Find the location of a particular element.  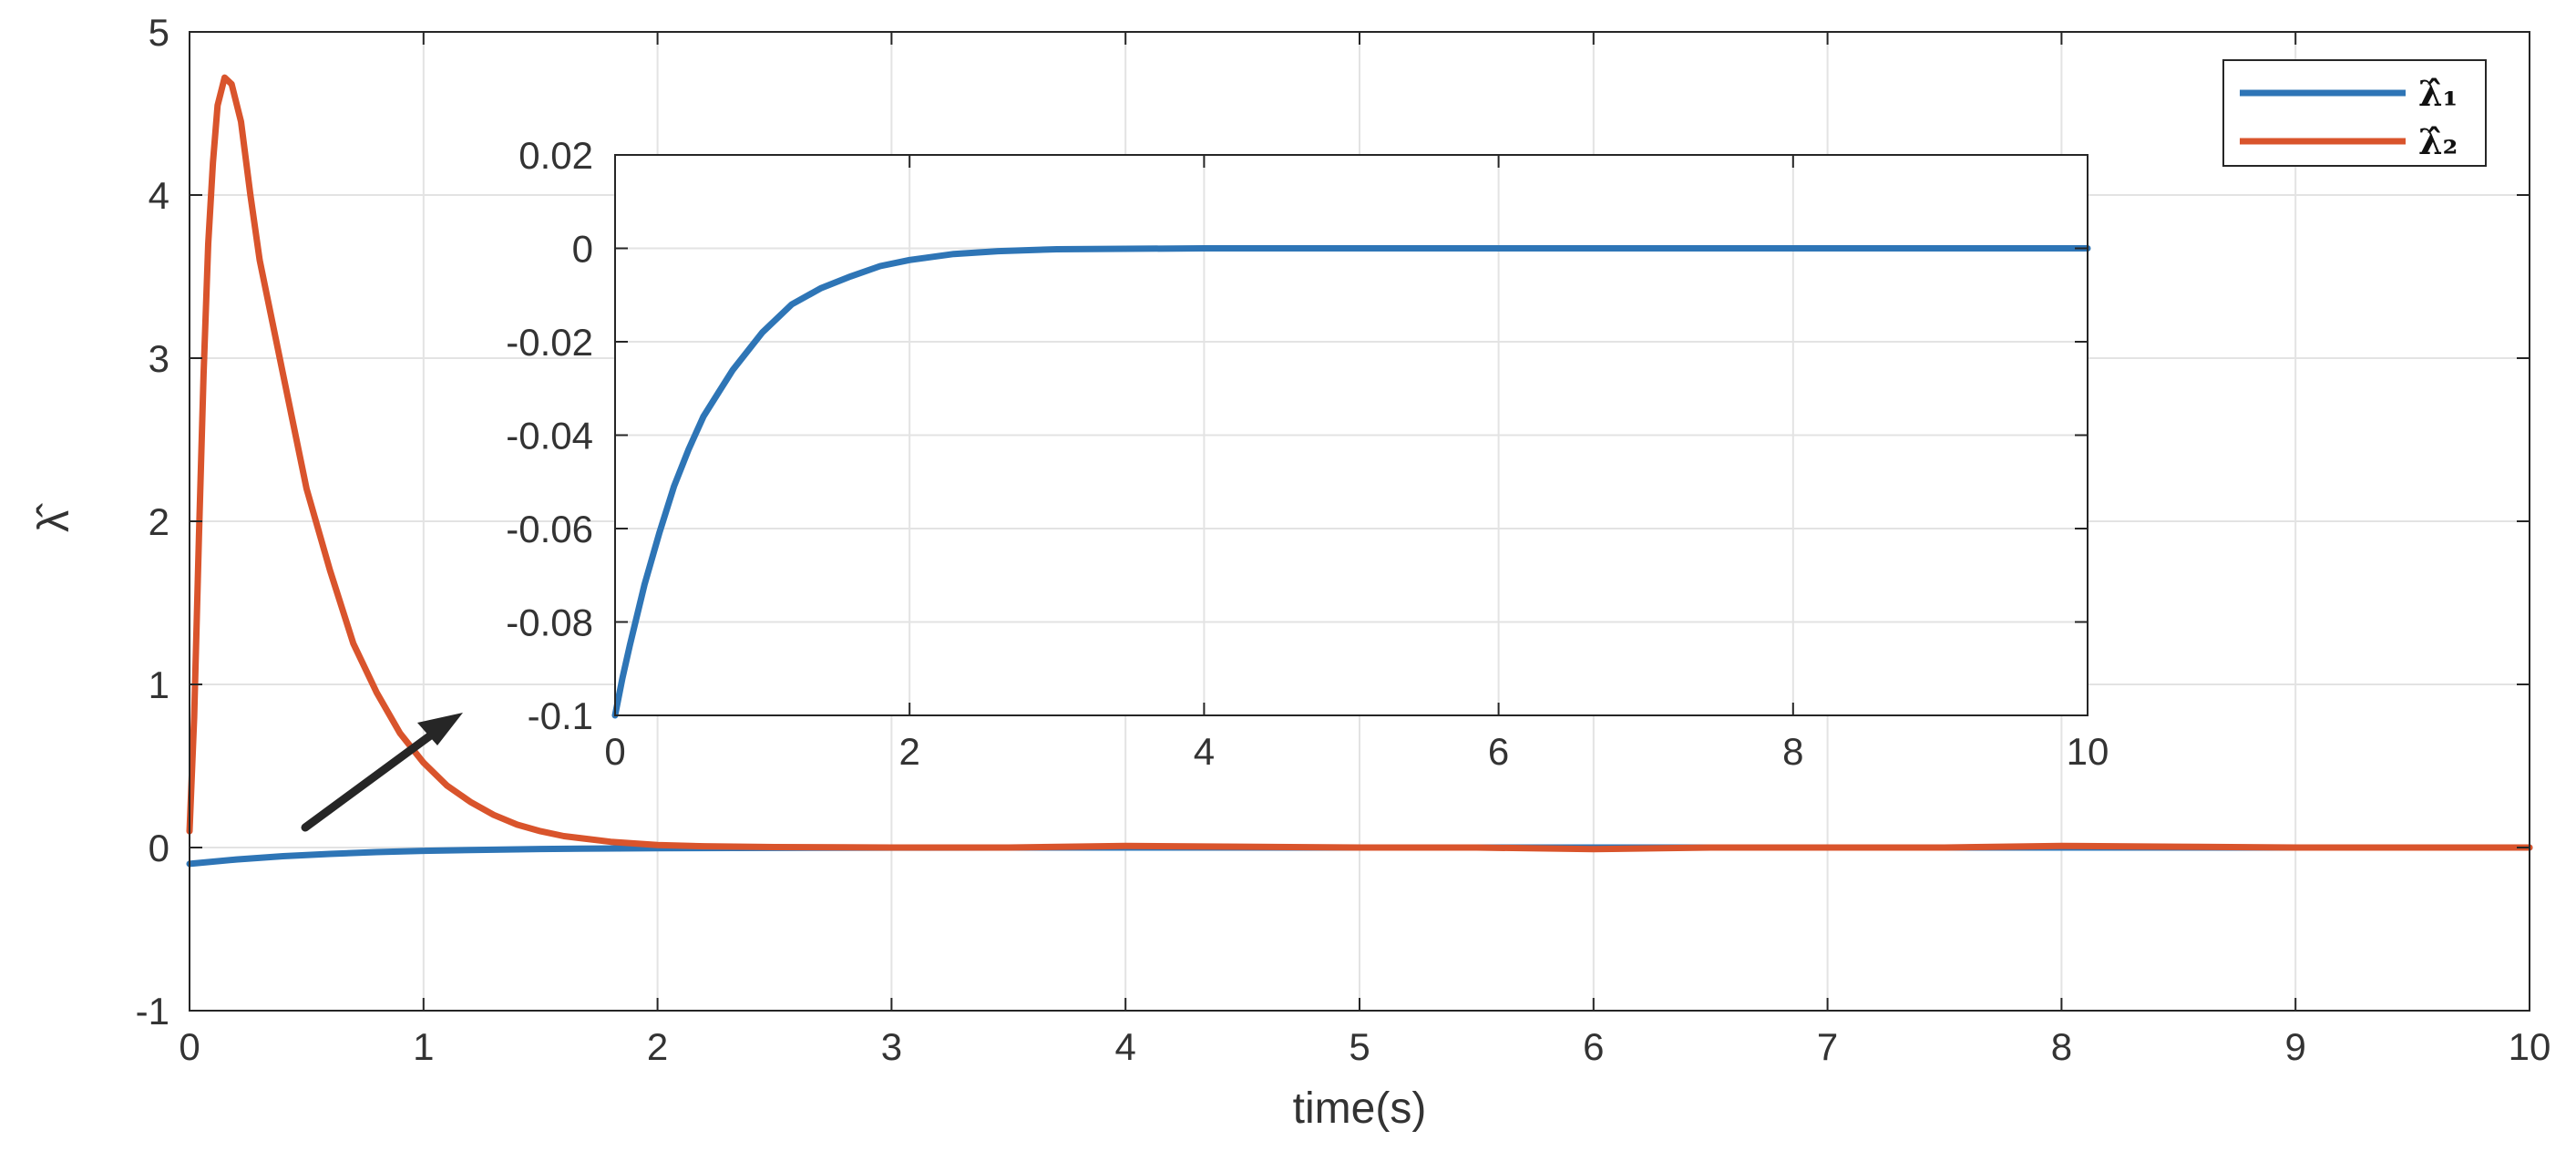

arrow-shaft is located at coordinates (372, 778).